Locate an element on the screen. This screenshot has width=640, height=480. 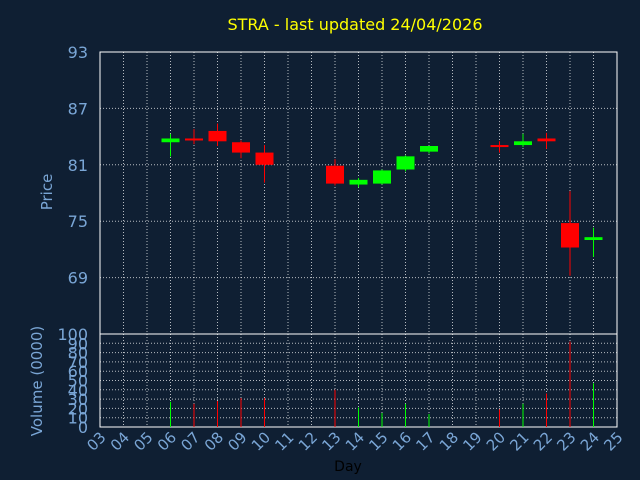
day-tick-label: 15 is located at coordinates (378, 441).